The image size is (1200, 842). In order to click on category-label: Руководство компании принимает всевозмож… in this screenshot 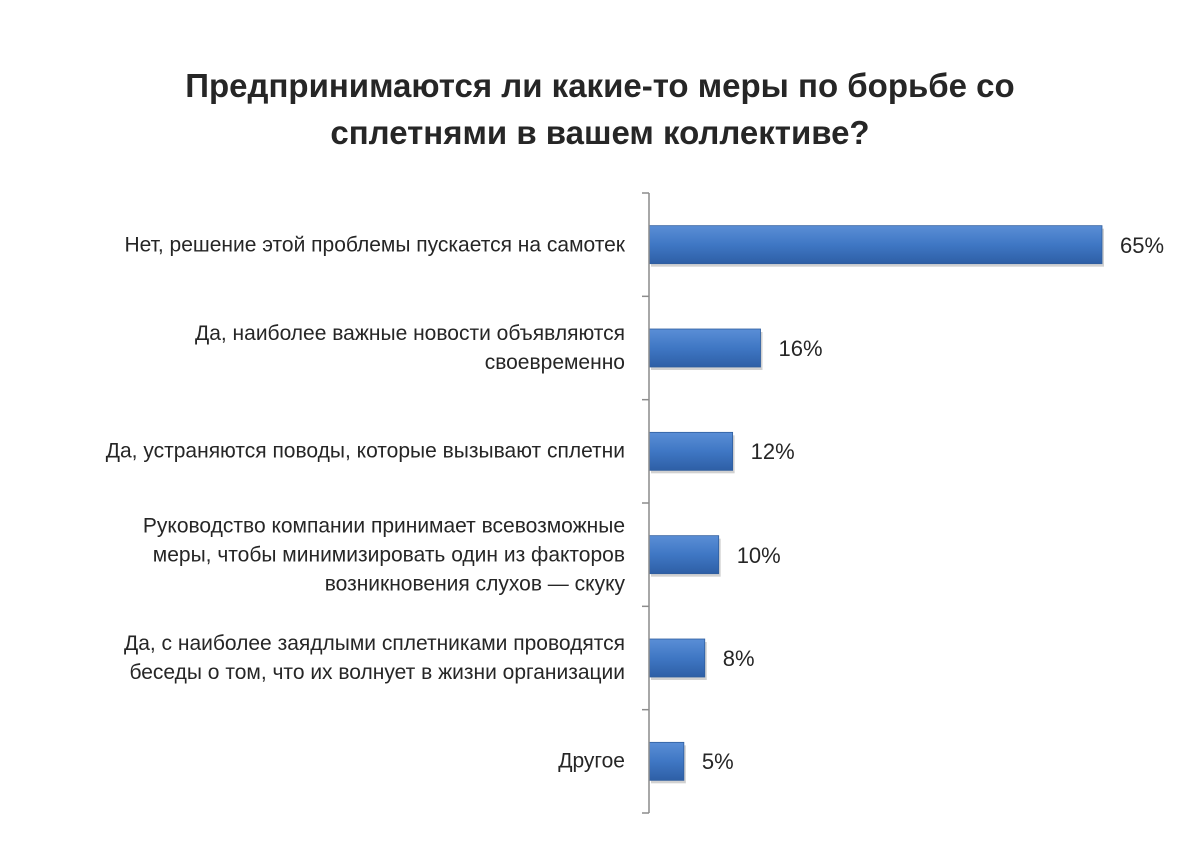, I will do `click(383, 555)`.